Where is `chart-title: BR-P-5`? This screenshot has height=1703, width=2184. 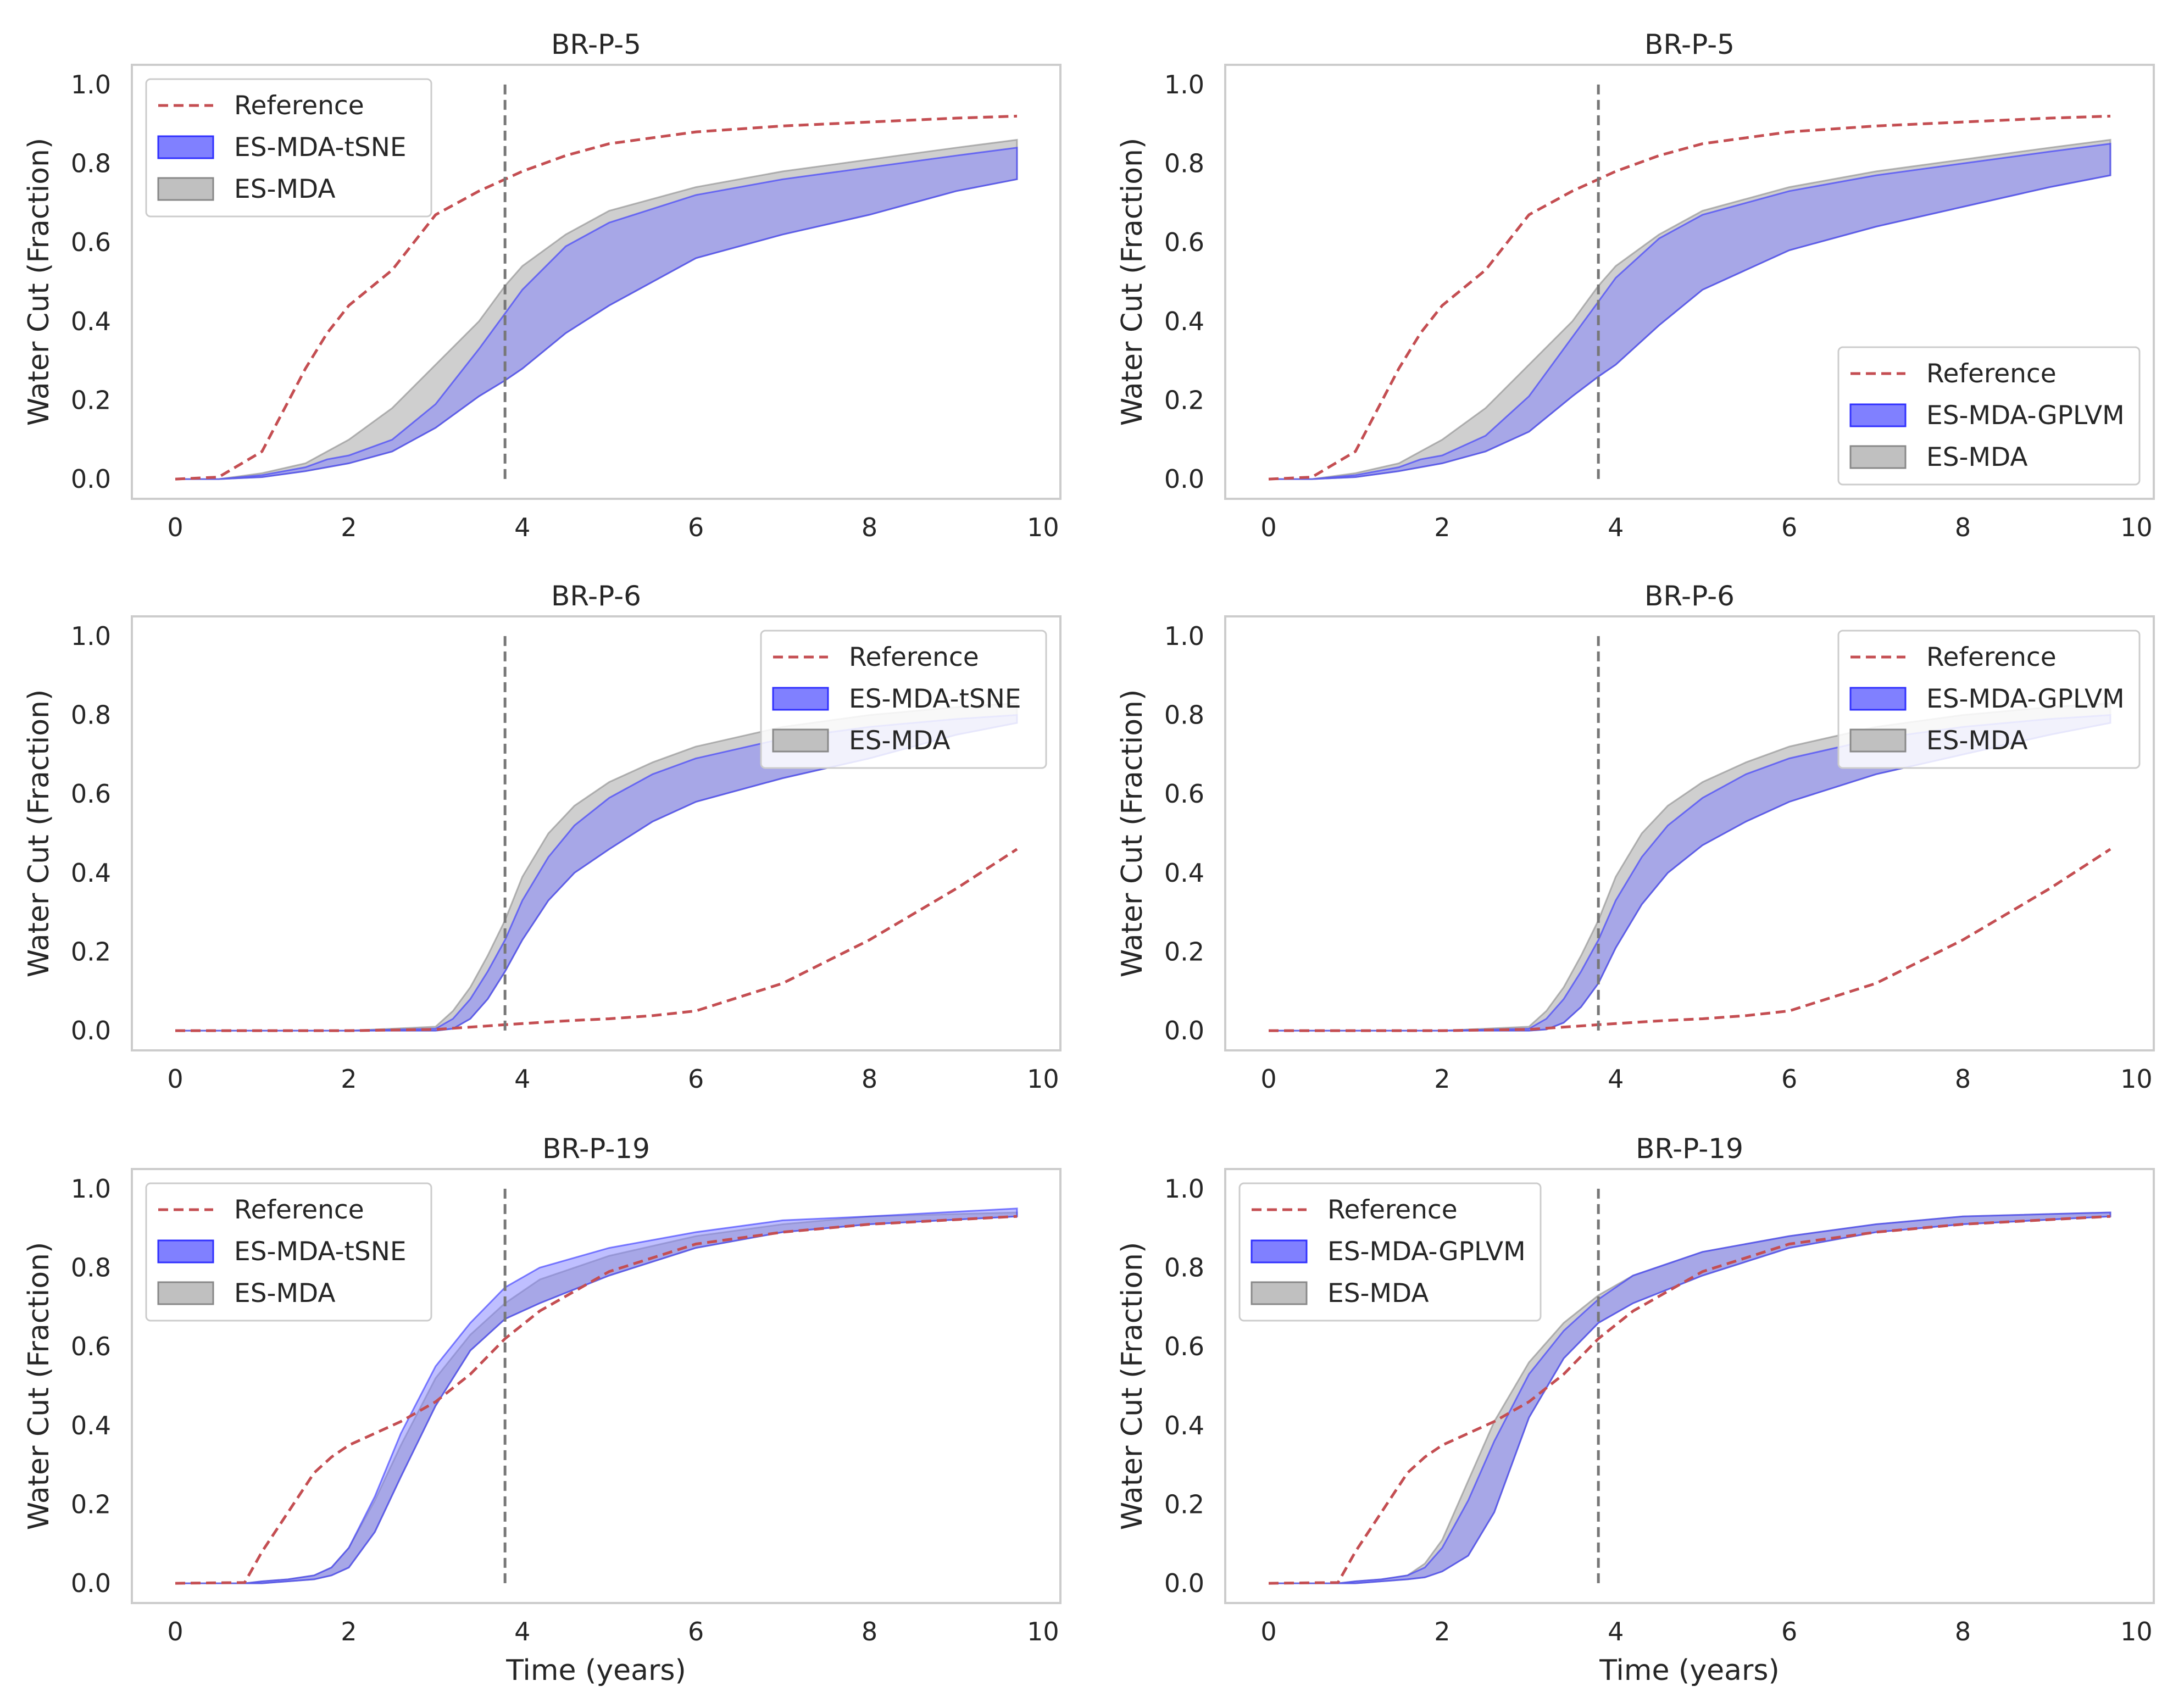
chart-title: BR-P-5 is located at coordinates (596, 44).